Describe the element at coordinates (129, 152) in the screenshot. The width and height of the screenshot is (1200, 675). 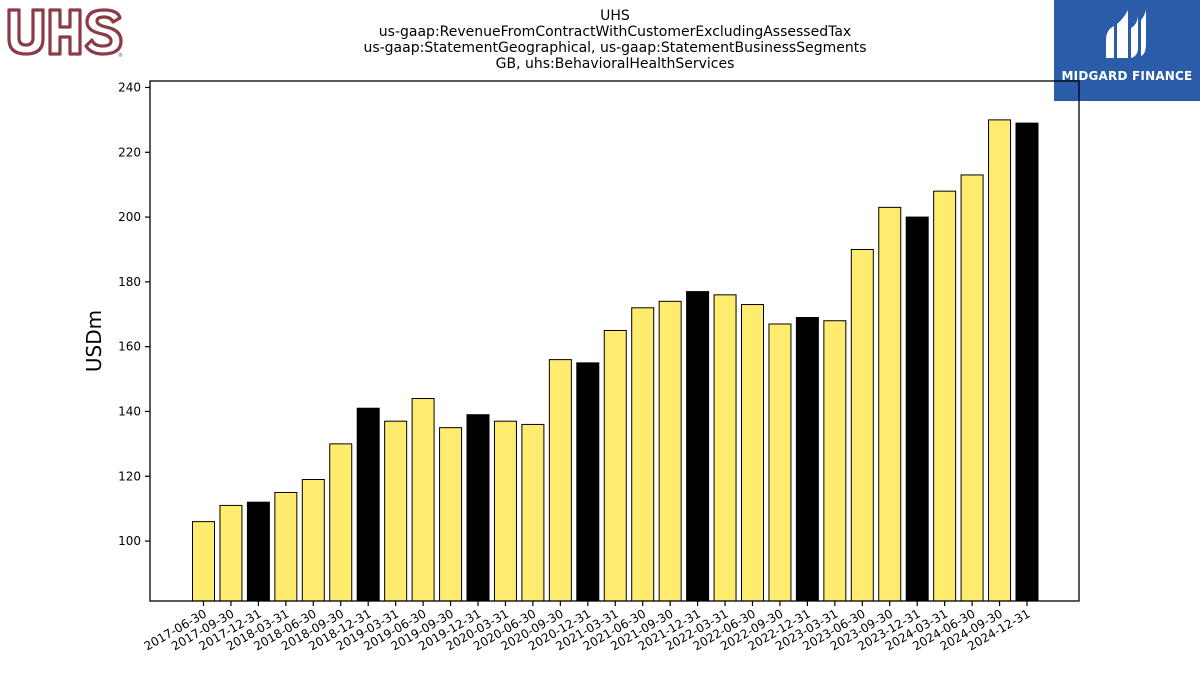
I see `y-tick-label: 220` at that location.